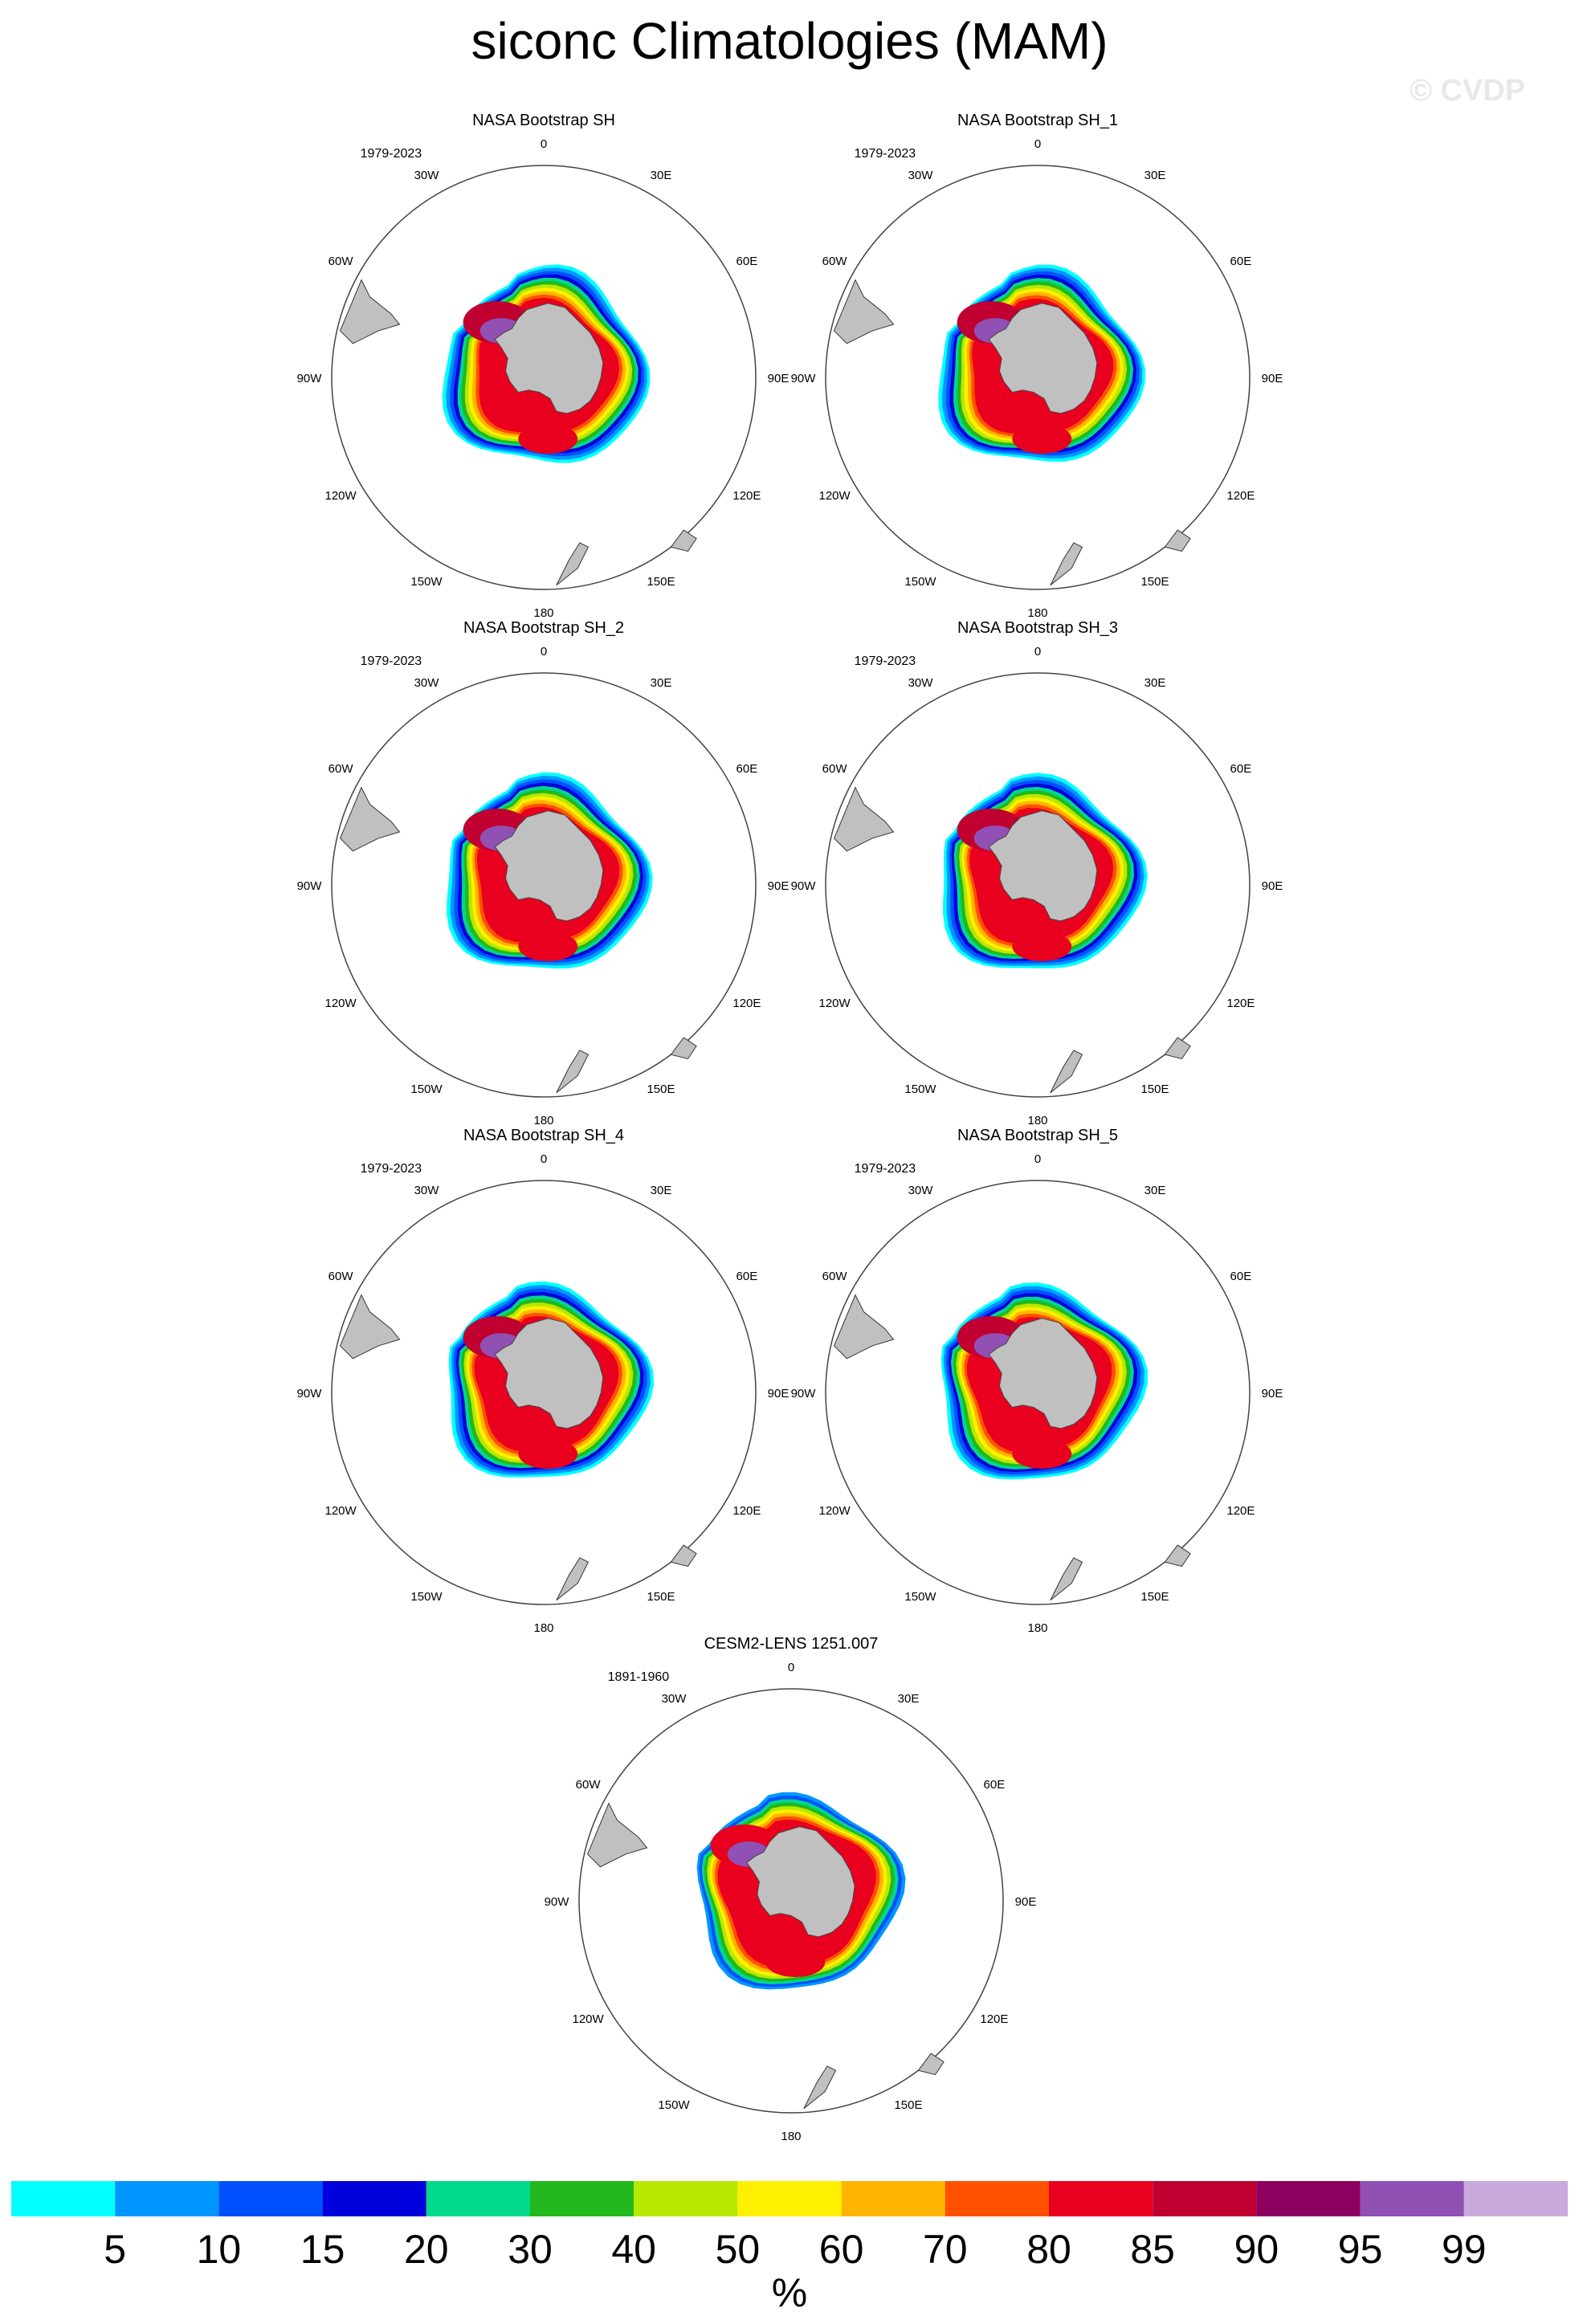  I want to click on panel-title: NASA Bootstrap SH_1, so click(1037, 121).